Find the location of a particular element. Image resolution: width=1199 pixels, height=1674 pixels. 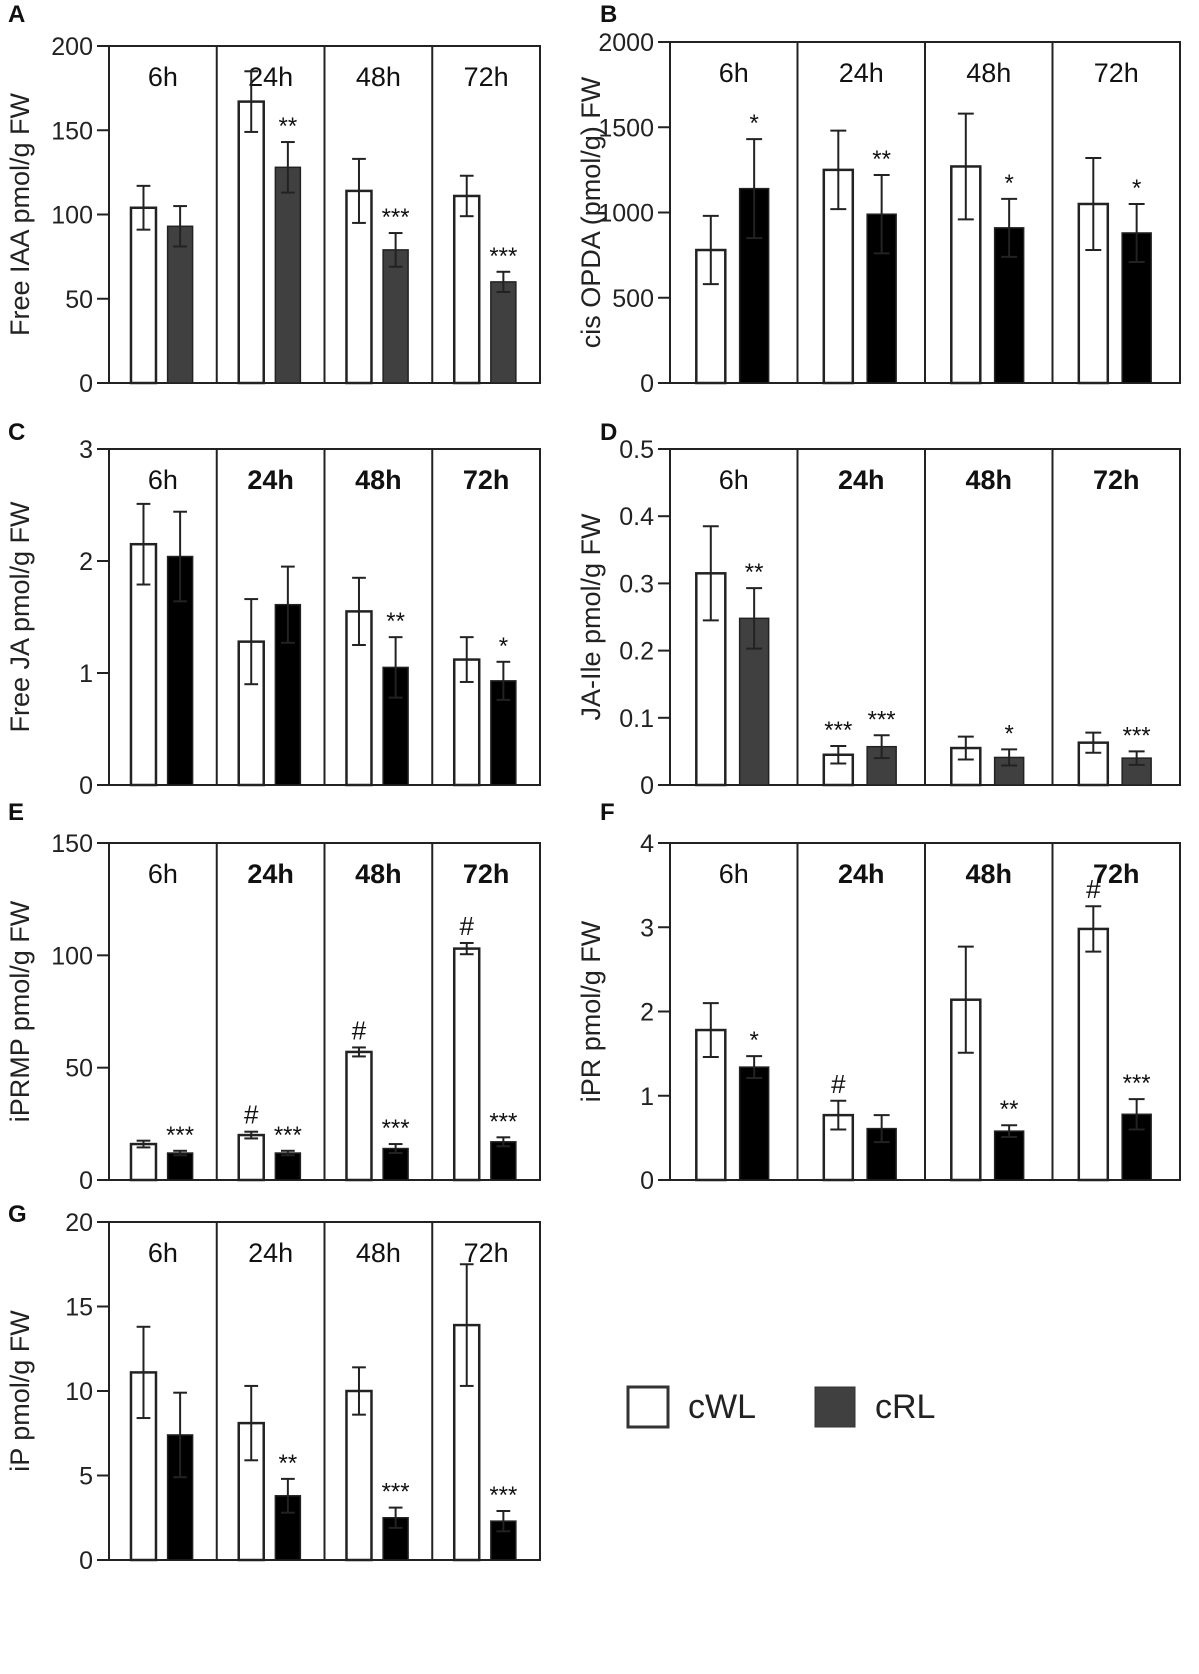

significance-mark-f-0-1: # is located at coordinates (838, 1084).